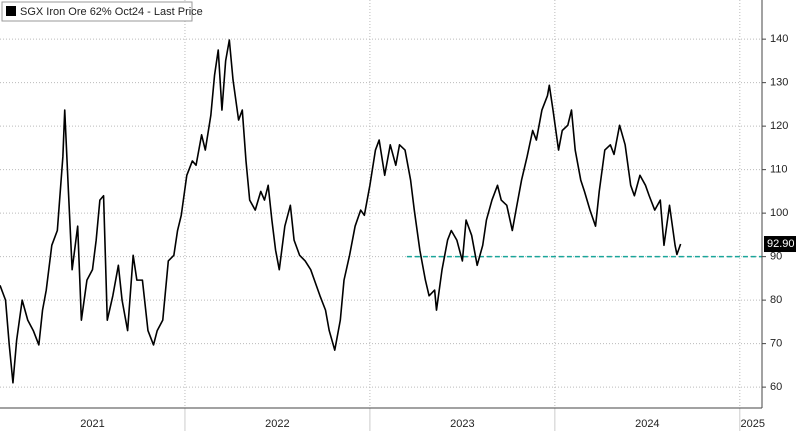 This screenshot has height=431, width=800. I want to click on y-tick-label: 70, so click(776, 344).